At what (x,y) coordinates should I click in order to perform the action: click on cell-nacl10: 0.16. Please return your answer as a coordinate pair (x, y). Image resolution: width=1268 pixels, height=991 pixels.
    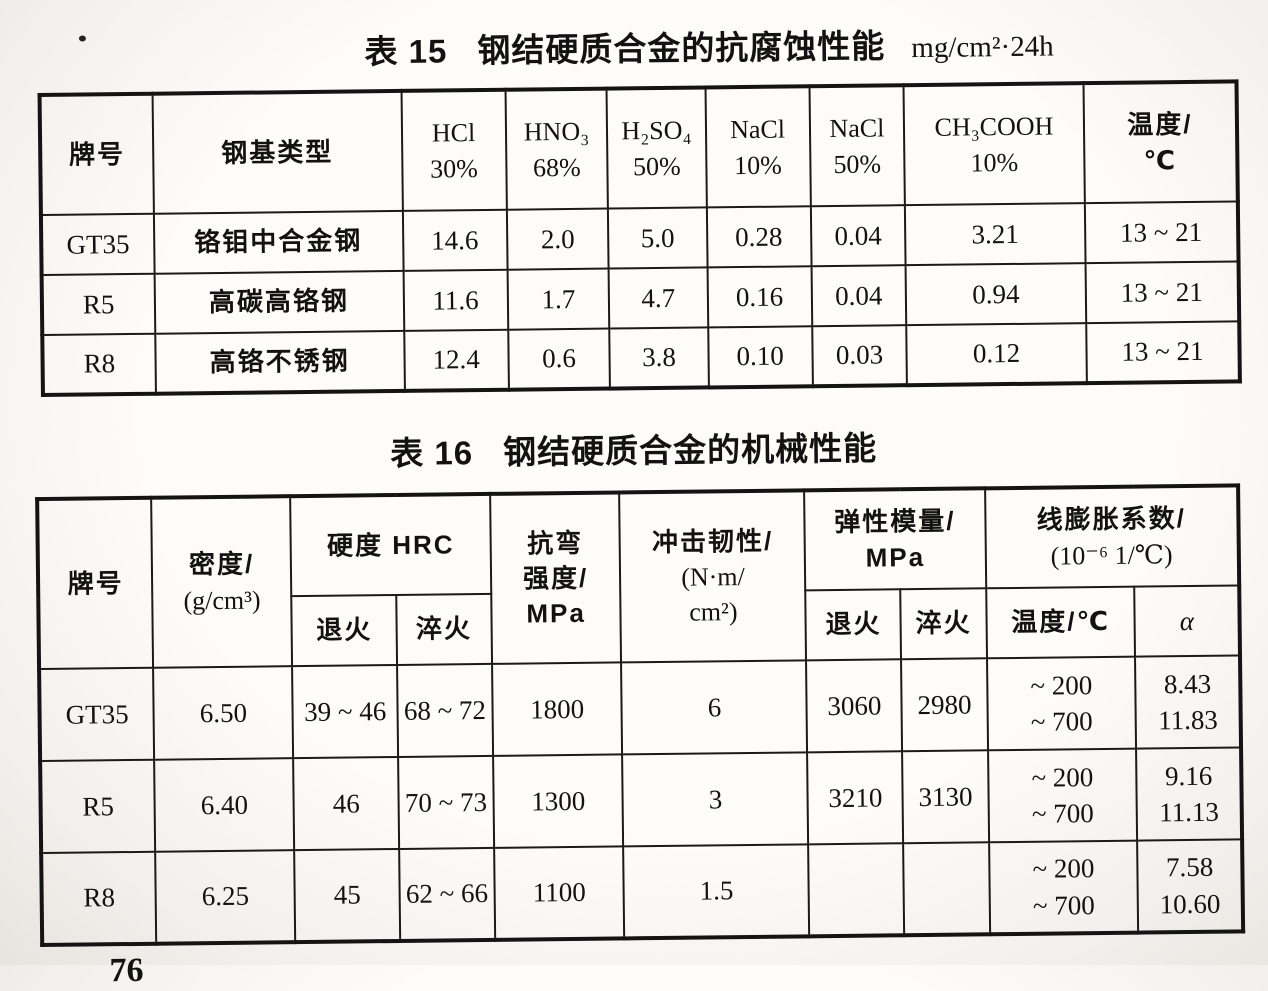
    Looking at the image, I should click on (759, 296).